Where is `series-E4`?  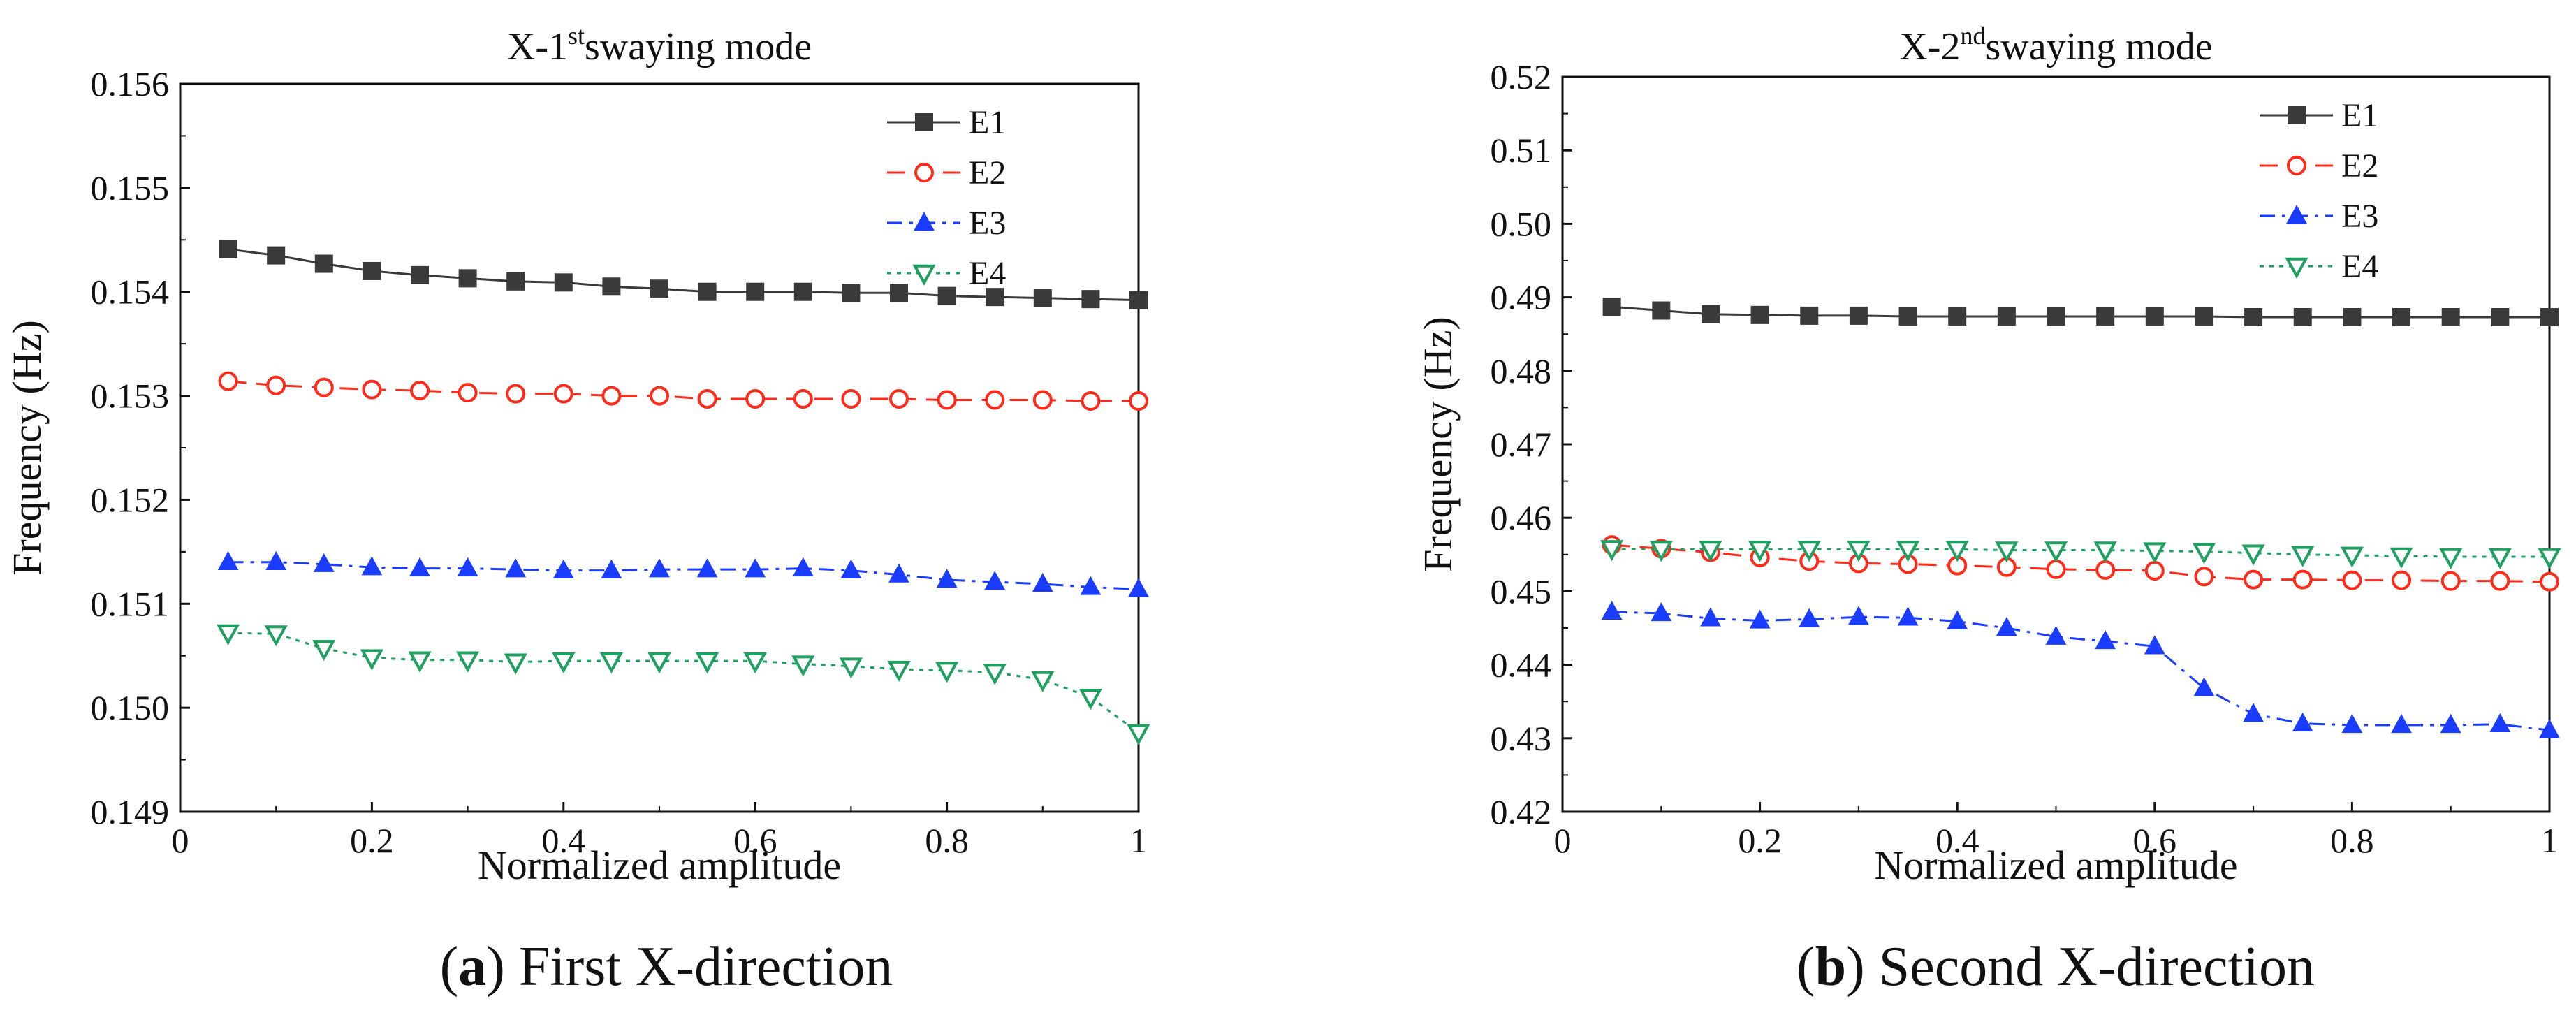 series-E4 is located at coordinates (683, 684).